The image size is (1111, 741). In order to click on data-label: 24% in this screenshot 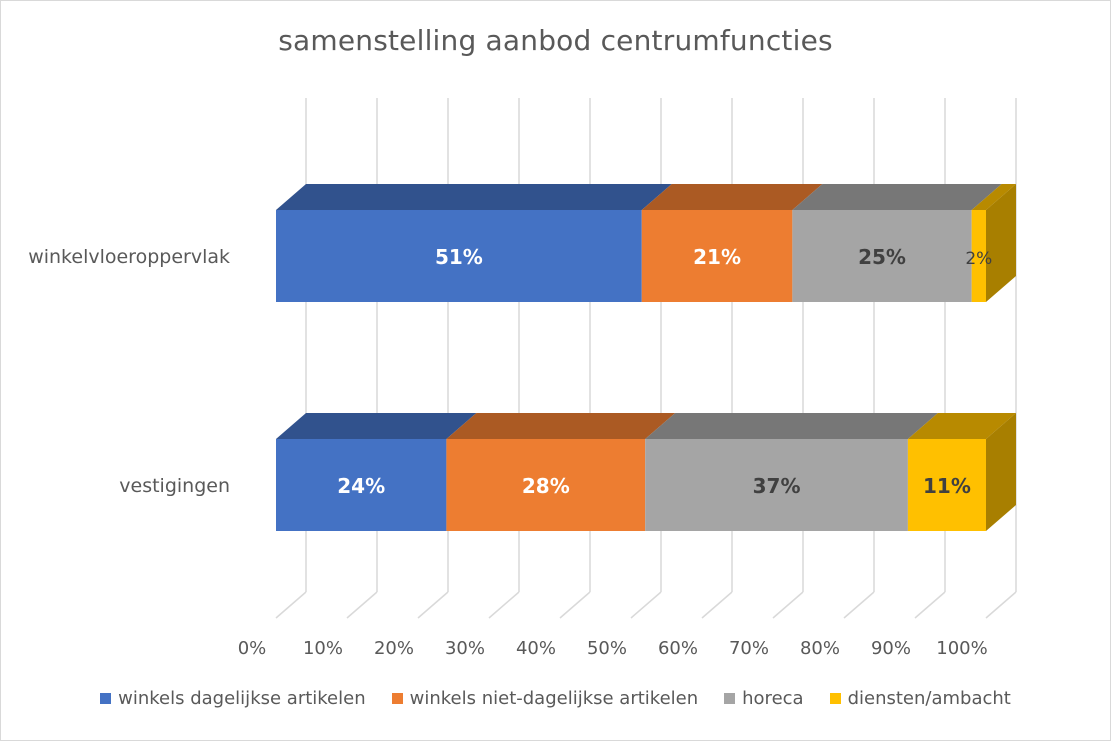, I will do `click(361, 486)`.